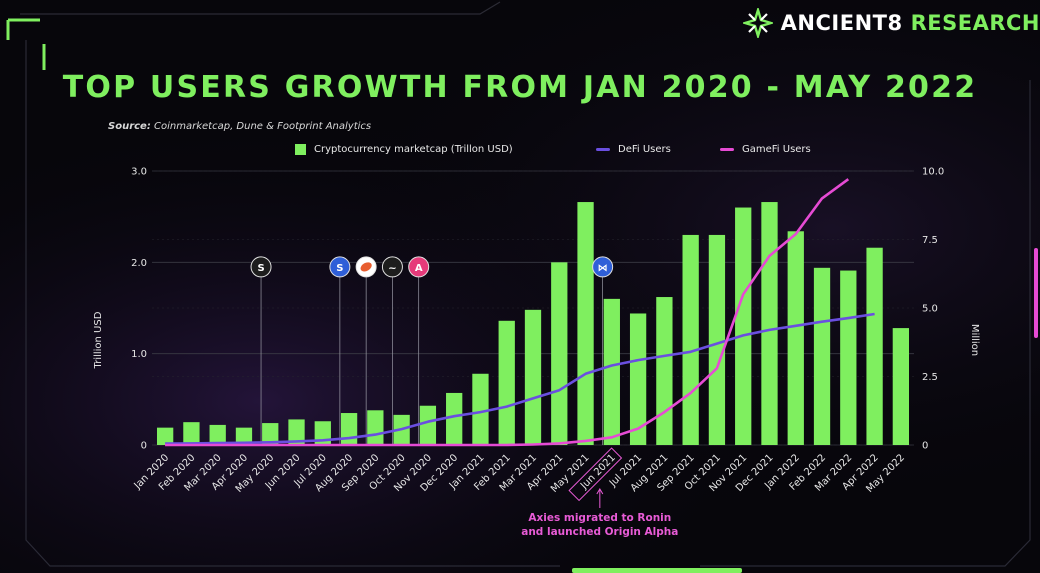 This screenshot has width=1040, height=573. I want to click on source-label: Source:, so click(129, 126).